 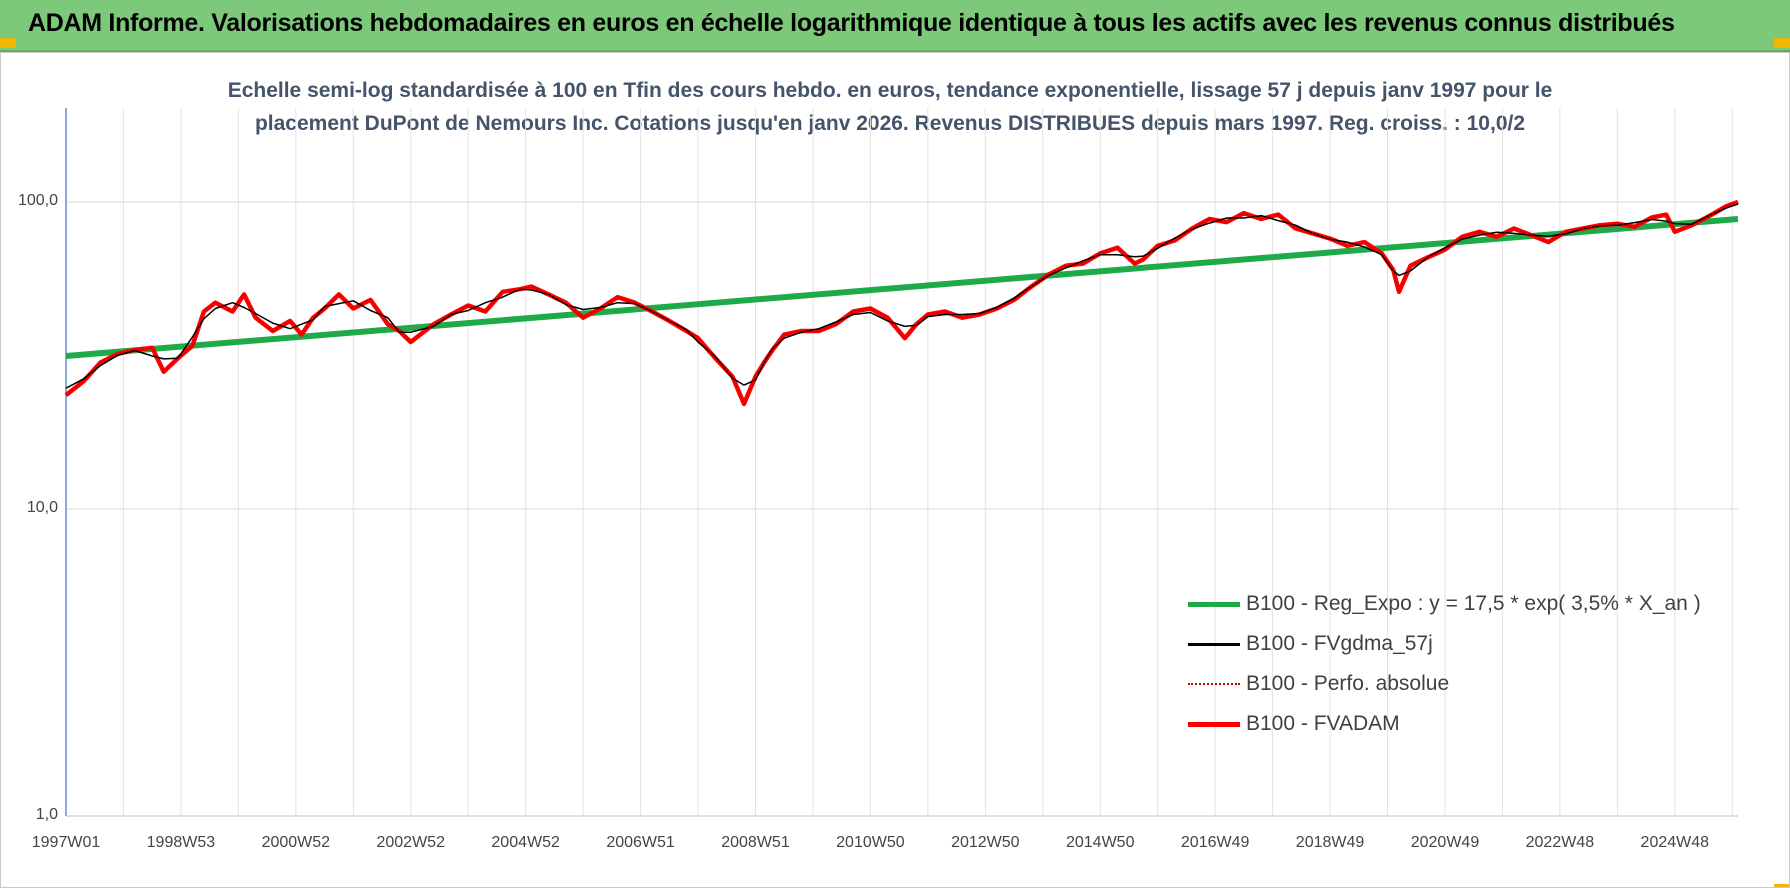 What do you see at coordinates (1214, 604) in the screenshot?
I see `legend-swatch-trend` at bounding box center [1214, 604].